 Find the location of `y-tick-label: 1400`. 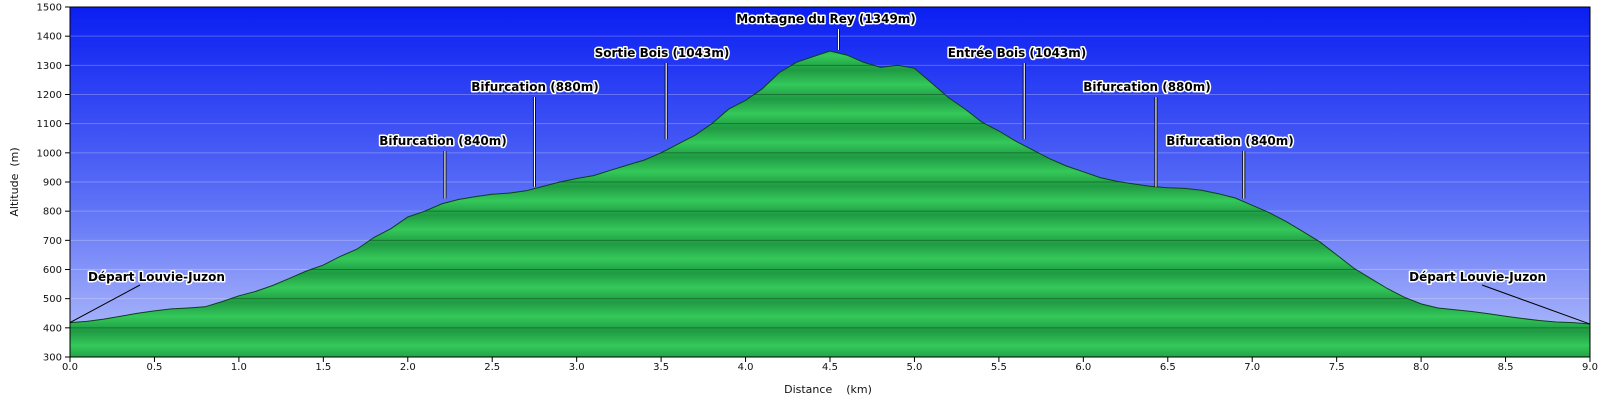

y-tick-label: 1400 is located at coordinates (49, 37).